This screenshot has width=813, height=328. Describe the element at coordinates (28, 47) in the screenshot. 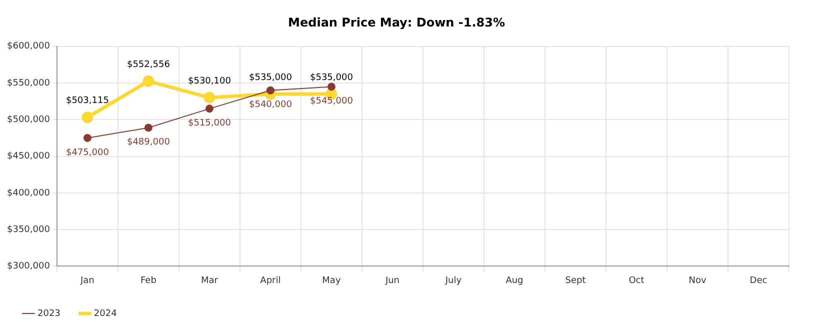

I see `y-tick-label: $600,000` at that location.